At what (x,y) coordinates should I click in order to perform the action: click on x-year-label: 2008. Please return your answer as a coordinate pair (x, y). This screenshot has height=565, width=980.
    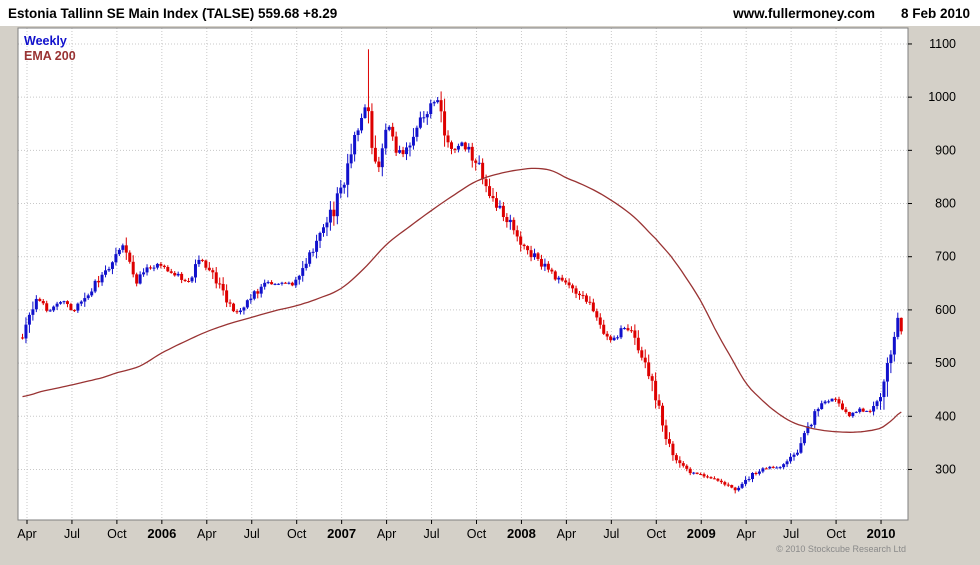
    Looking at the image, I should click on (521, 533).